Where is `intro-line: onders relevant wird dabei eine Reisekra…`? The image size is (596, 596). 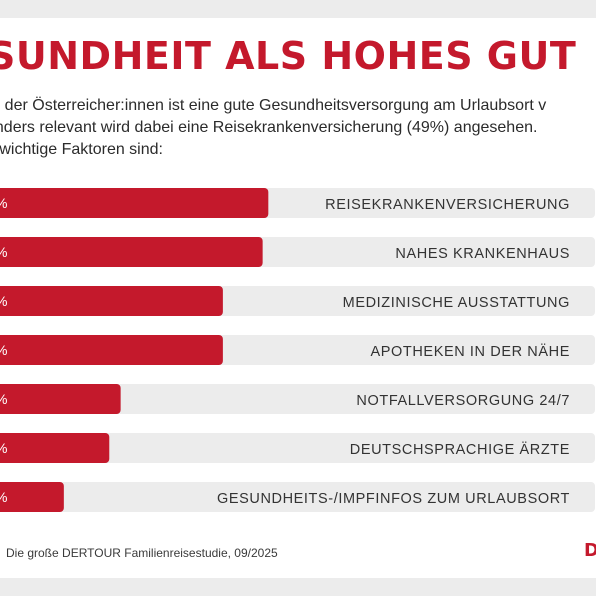 intro-line: onders relevant wird dabei eine Reisekra… is located at coordinates (269, 127).